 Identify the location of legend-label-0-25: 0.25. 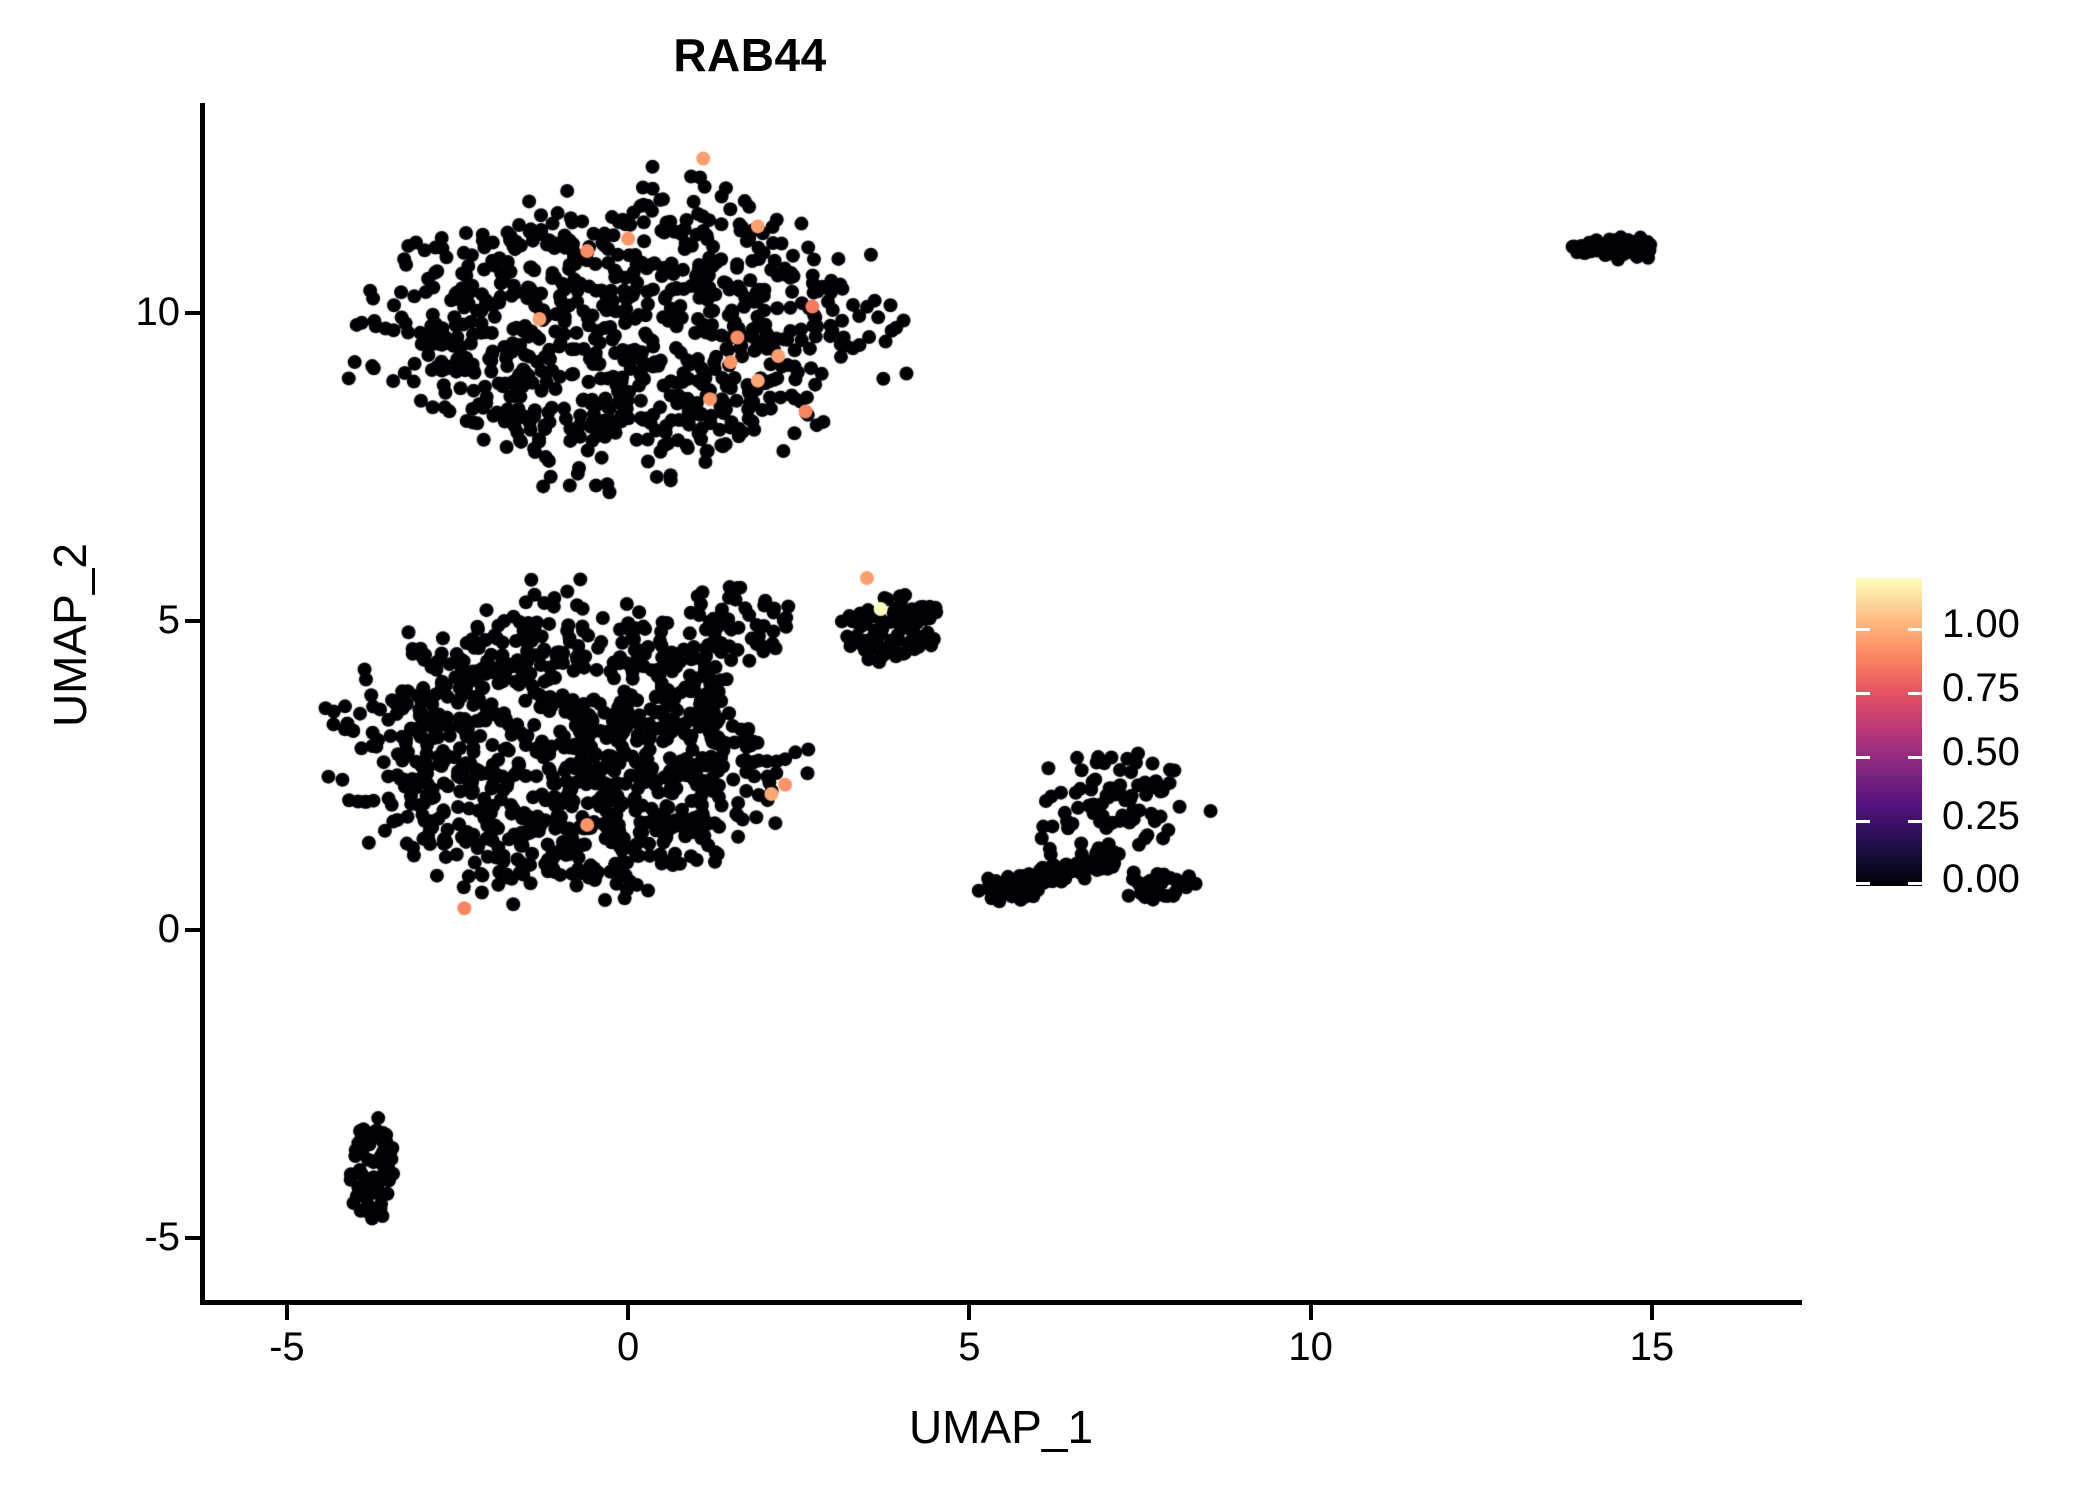
(1981, 816).